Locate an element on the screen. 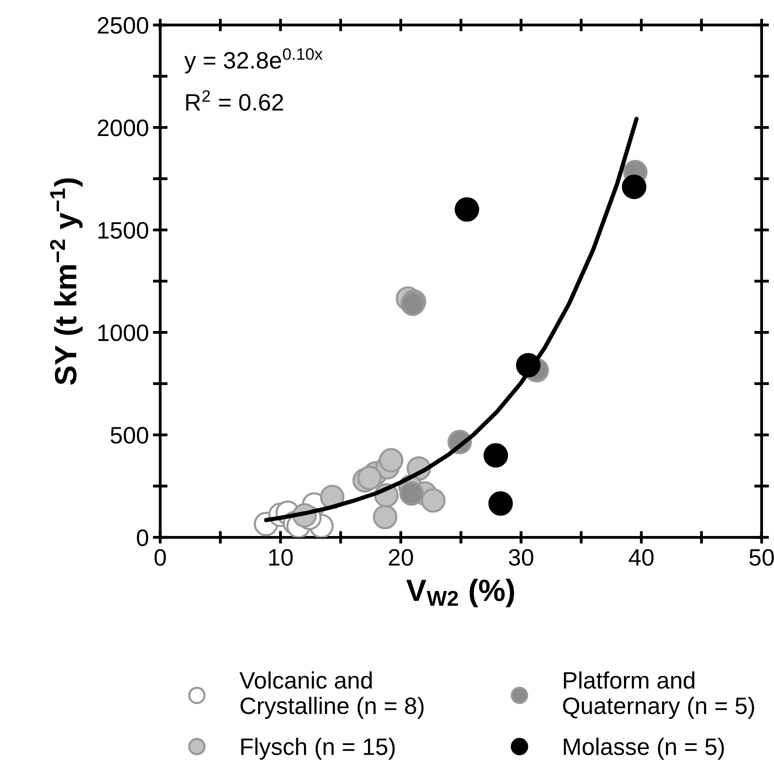 This screenshot has width=774, height=781. y-tick-label: 1000 is located at coordinates (123, 333).